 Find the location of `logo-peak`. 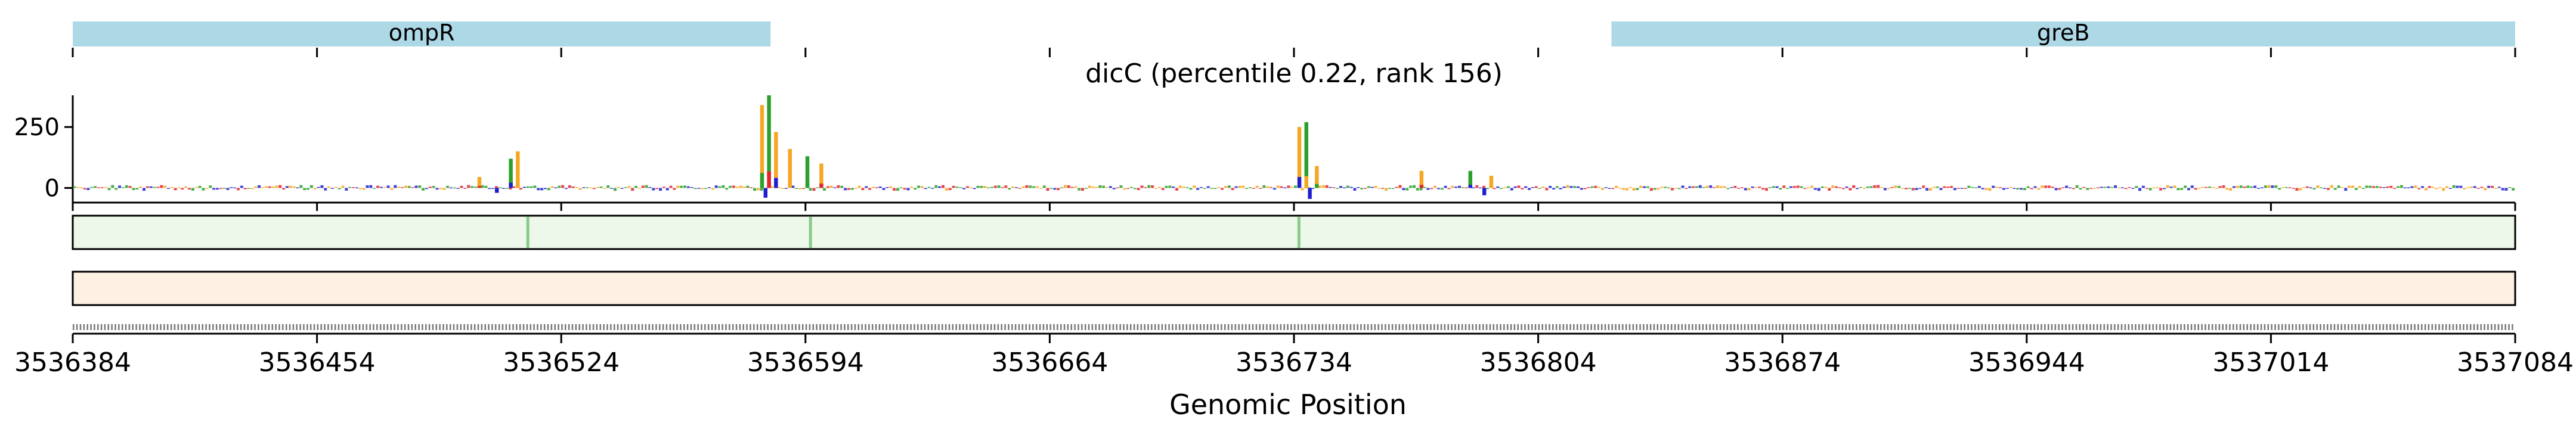

logo-peak is located at coordinates (1470, 179).